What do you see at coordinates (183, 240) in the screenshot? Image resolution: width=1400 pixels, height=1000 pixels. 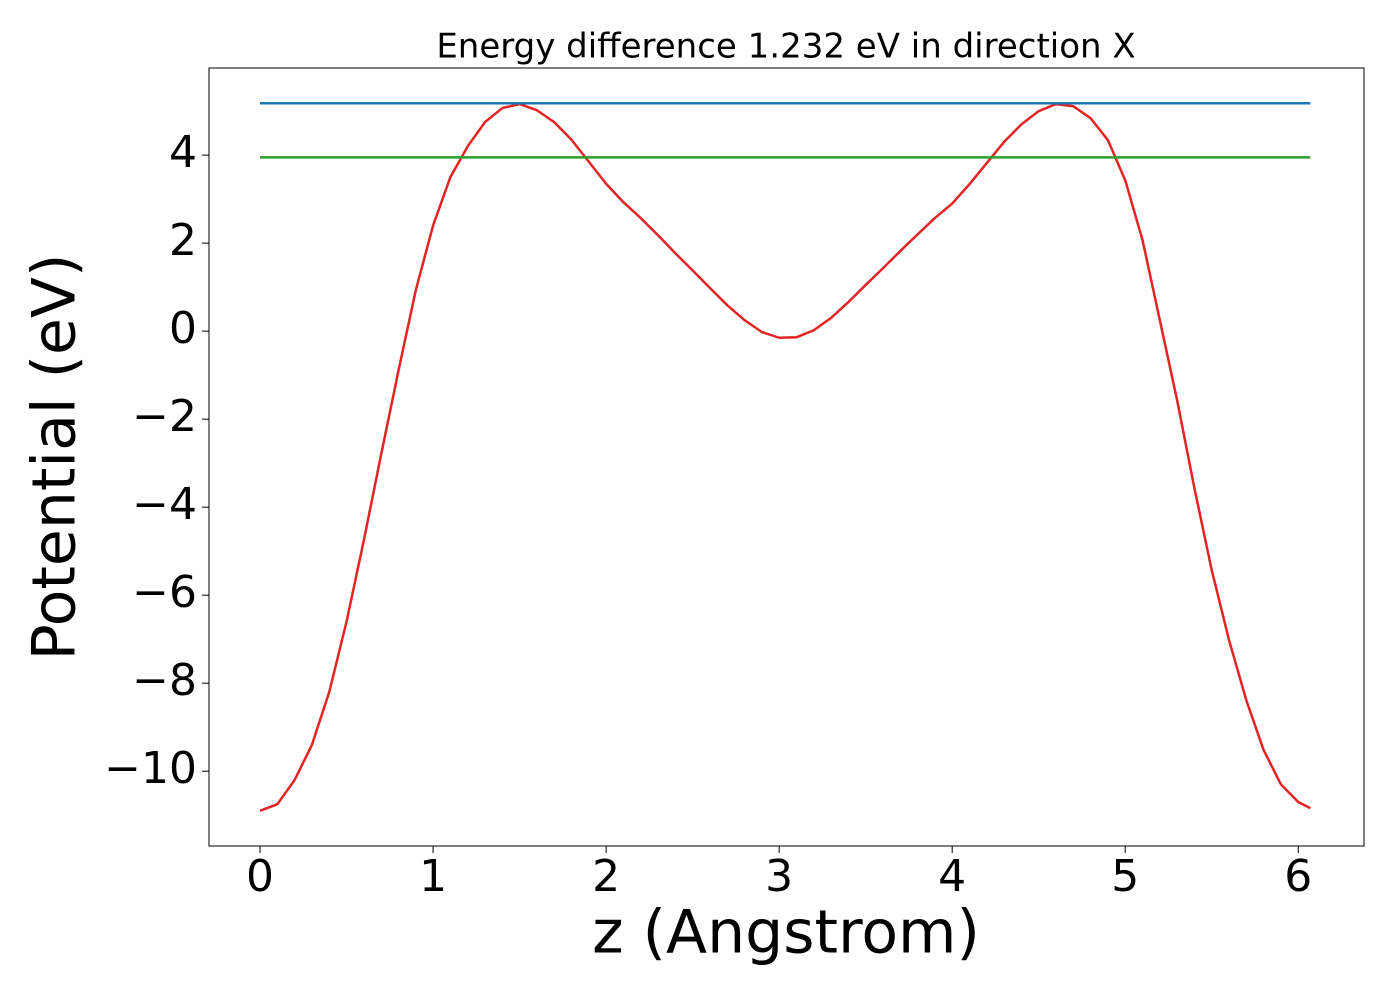 I see `y-tick-label: 2` at bounding box center [183, 240].